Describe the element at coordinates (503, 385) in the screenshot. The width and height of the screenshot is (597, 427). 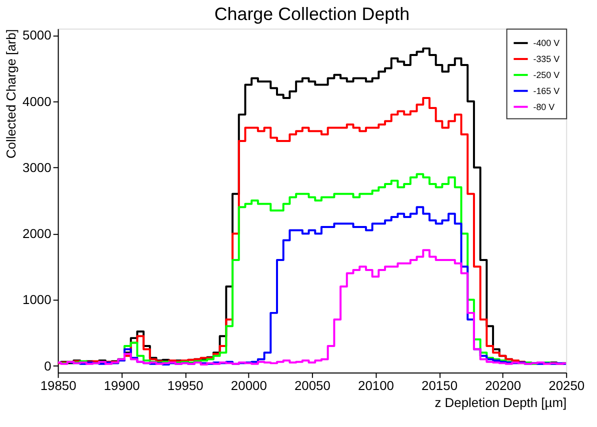
I see `x-tick-label: 20200` at that location.